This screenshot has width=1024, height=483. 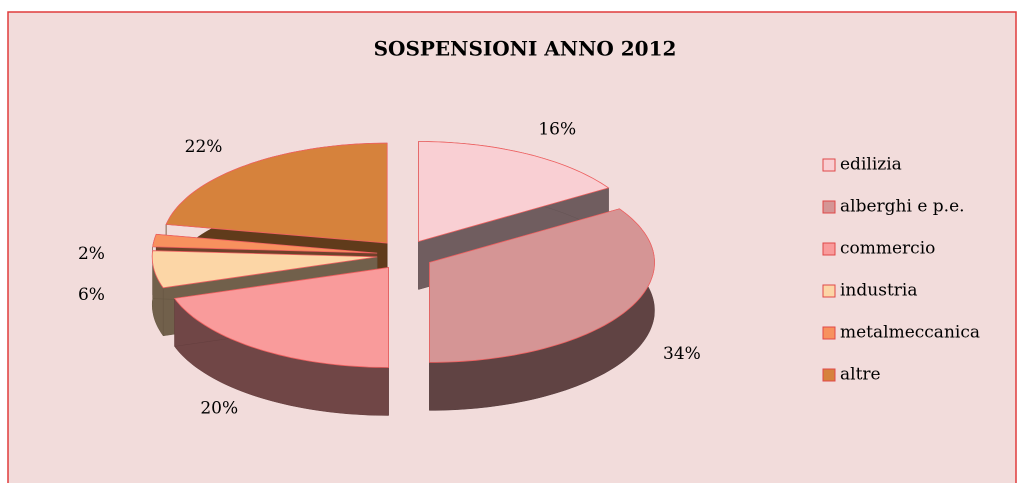 What do you see at coordinates (557, 130) in the screenshot?
I see `data-label: 16%` at bounding box center [557, 130].